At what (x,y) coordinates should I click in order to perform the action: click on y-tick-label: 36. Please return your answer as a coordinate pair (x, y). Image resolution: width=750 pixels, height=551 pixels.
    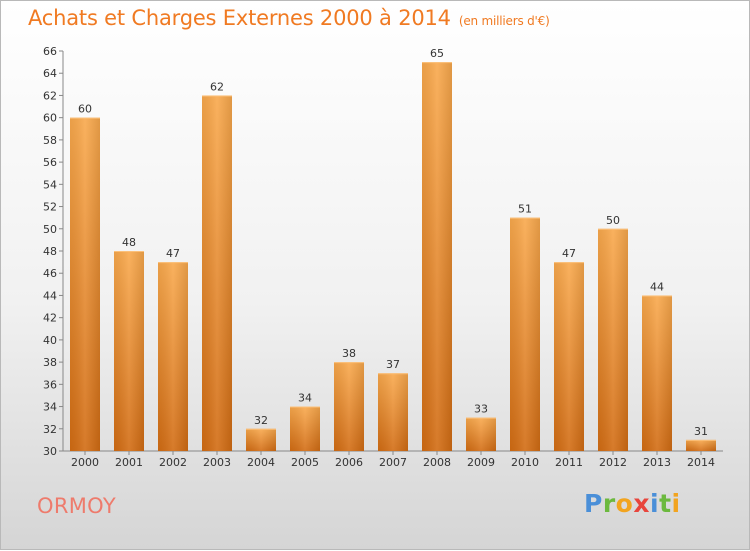
    Looking at the image, I should click on (50, 384).